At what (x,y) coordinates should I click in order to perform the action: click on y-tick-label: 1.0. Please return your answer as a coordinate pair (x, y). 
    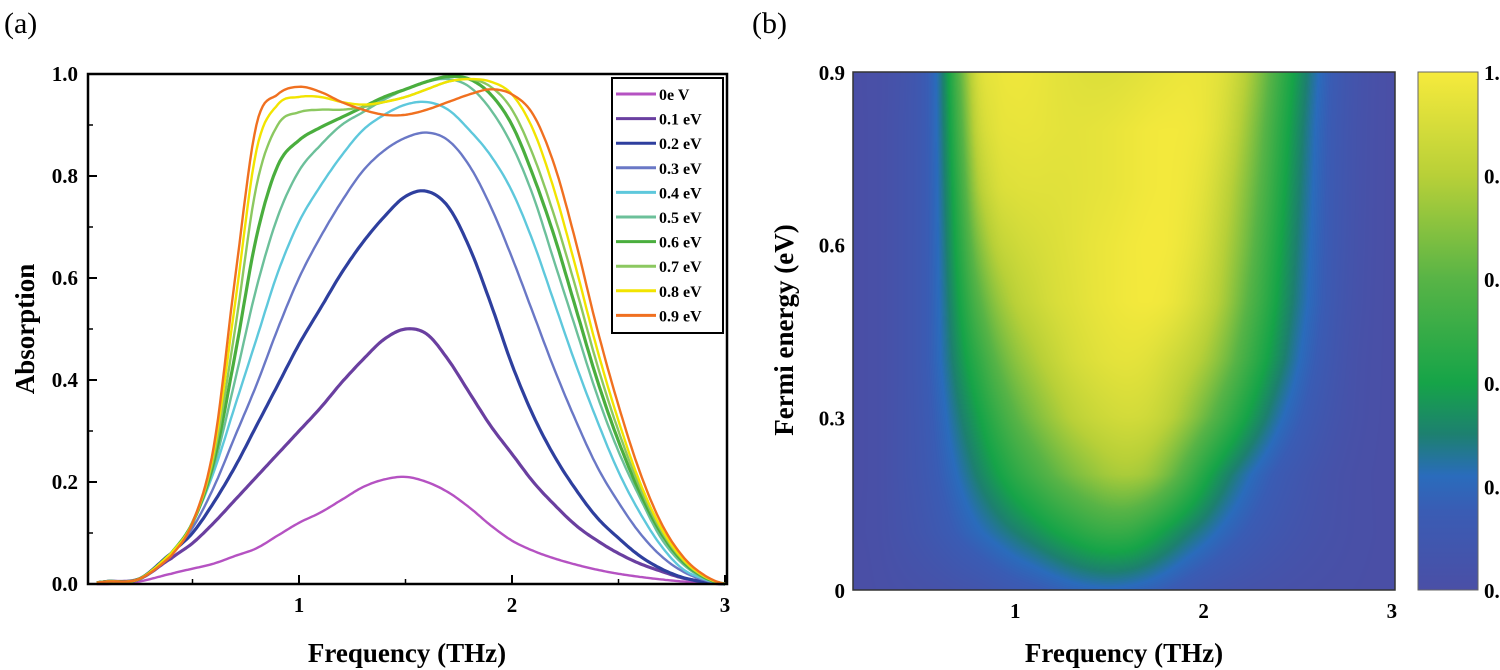
    Looking at the image, I should click on (65, 74).